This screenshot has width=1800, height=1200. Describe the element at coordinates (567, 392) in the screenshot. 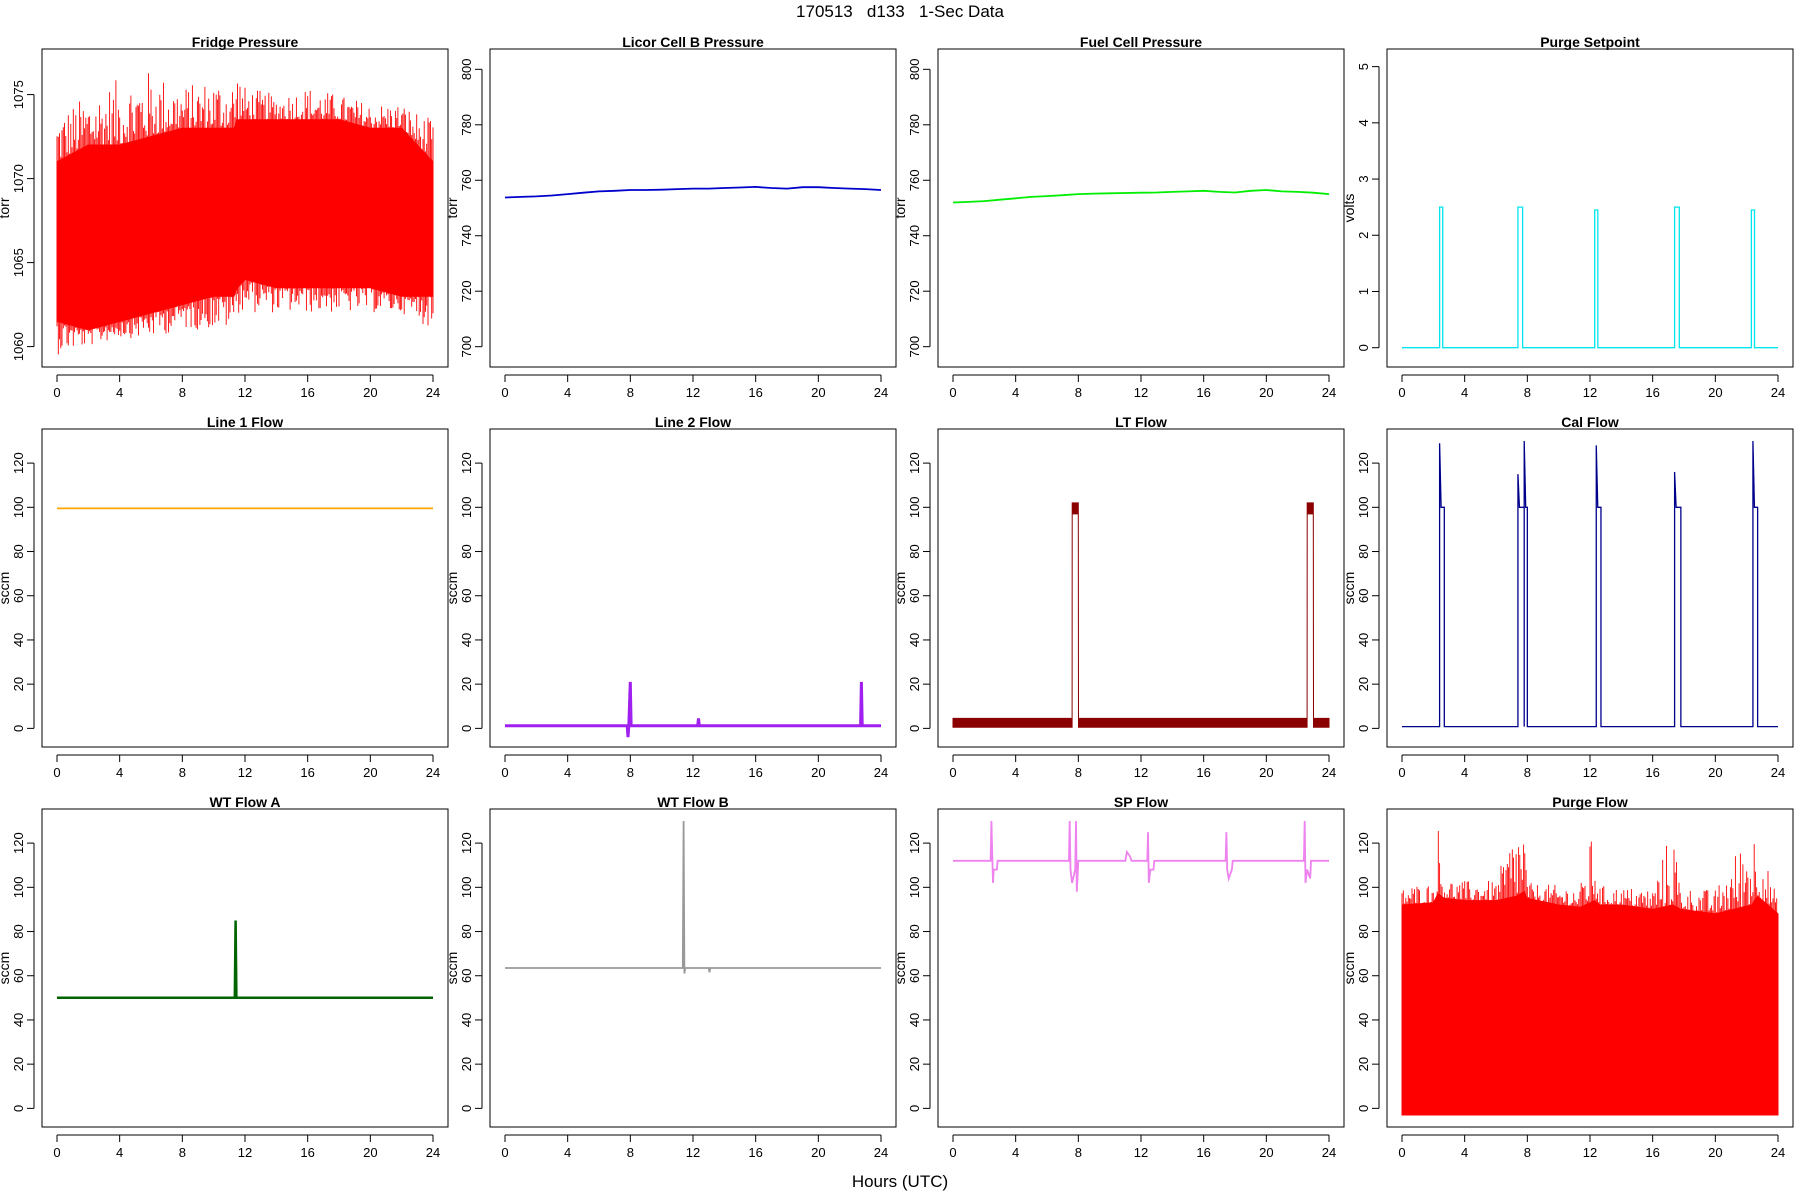

I see `licor-cell-b-pressure-x-tick-label: 4` at that location.